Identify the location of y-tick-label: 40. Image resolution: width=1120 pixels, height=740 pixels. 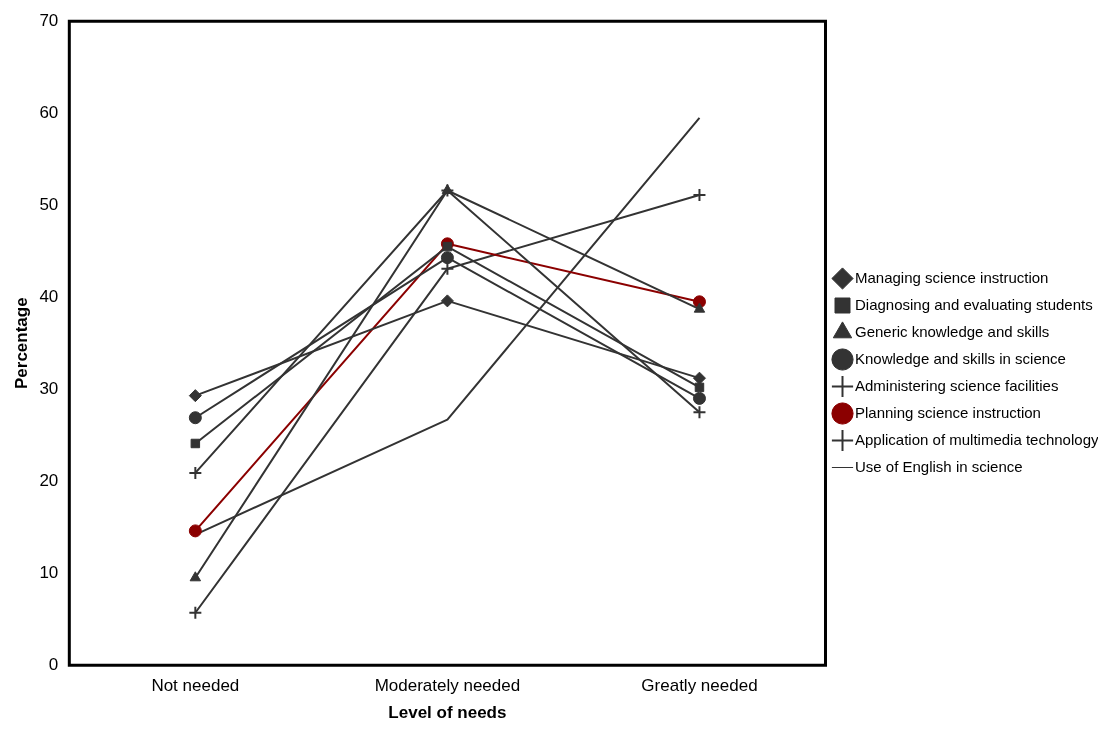
(49, 296).